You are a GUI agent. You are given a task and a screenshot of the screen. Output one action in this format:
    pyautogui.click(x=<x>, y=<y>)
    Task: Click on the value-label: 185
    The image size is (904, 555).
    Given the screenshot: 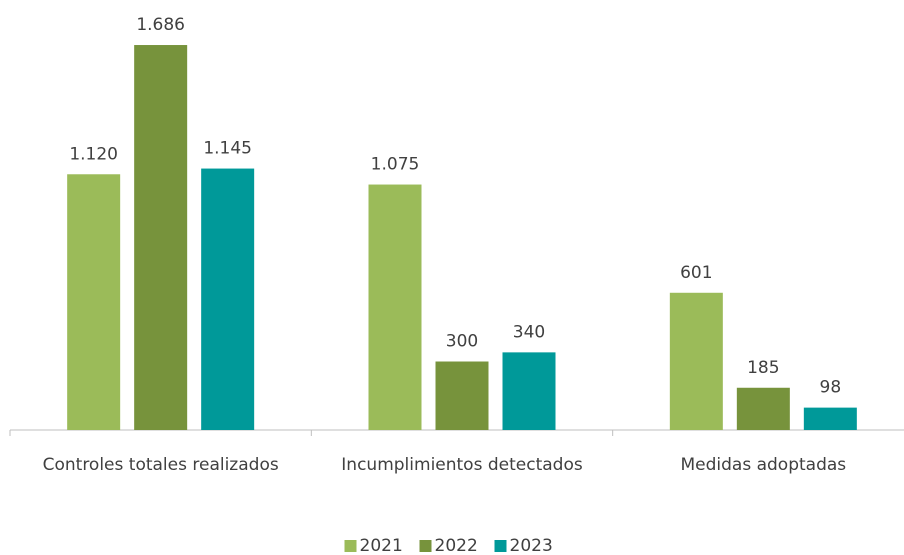 What is the action you would take?
    pyautogui.click(x=763, y=368)
    